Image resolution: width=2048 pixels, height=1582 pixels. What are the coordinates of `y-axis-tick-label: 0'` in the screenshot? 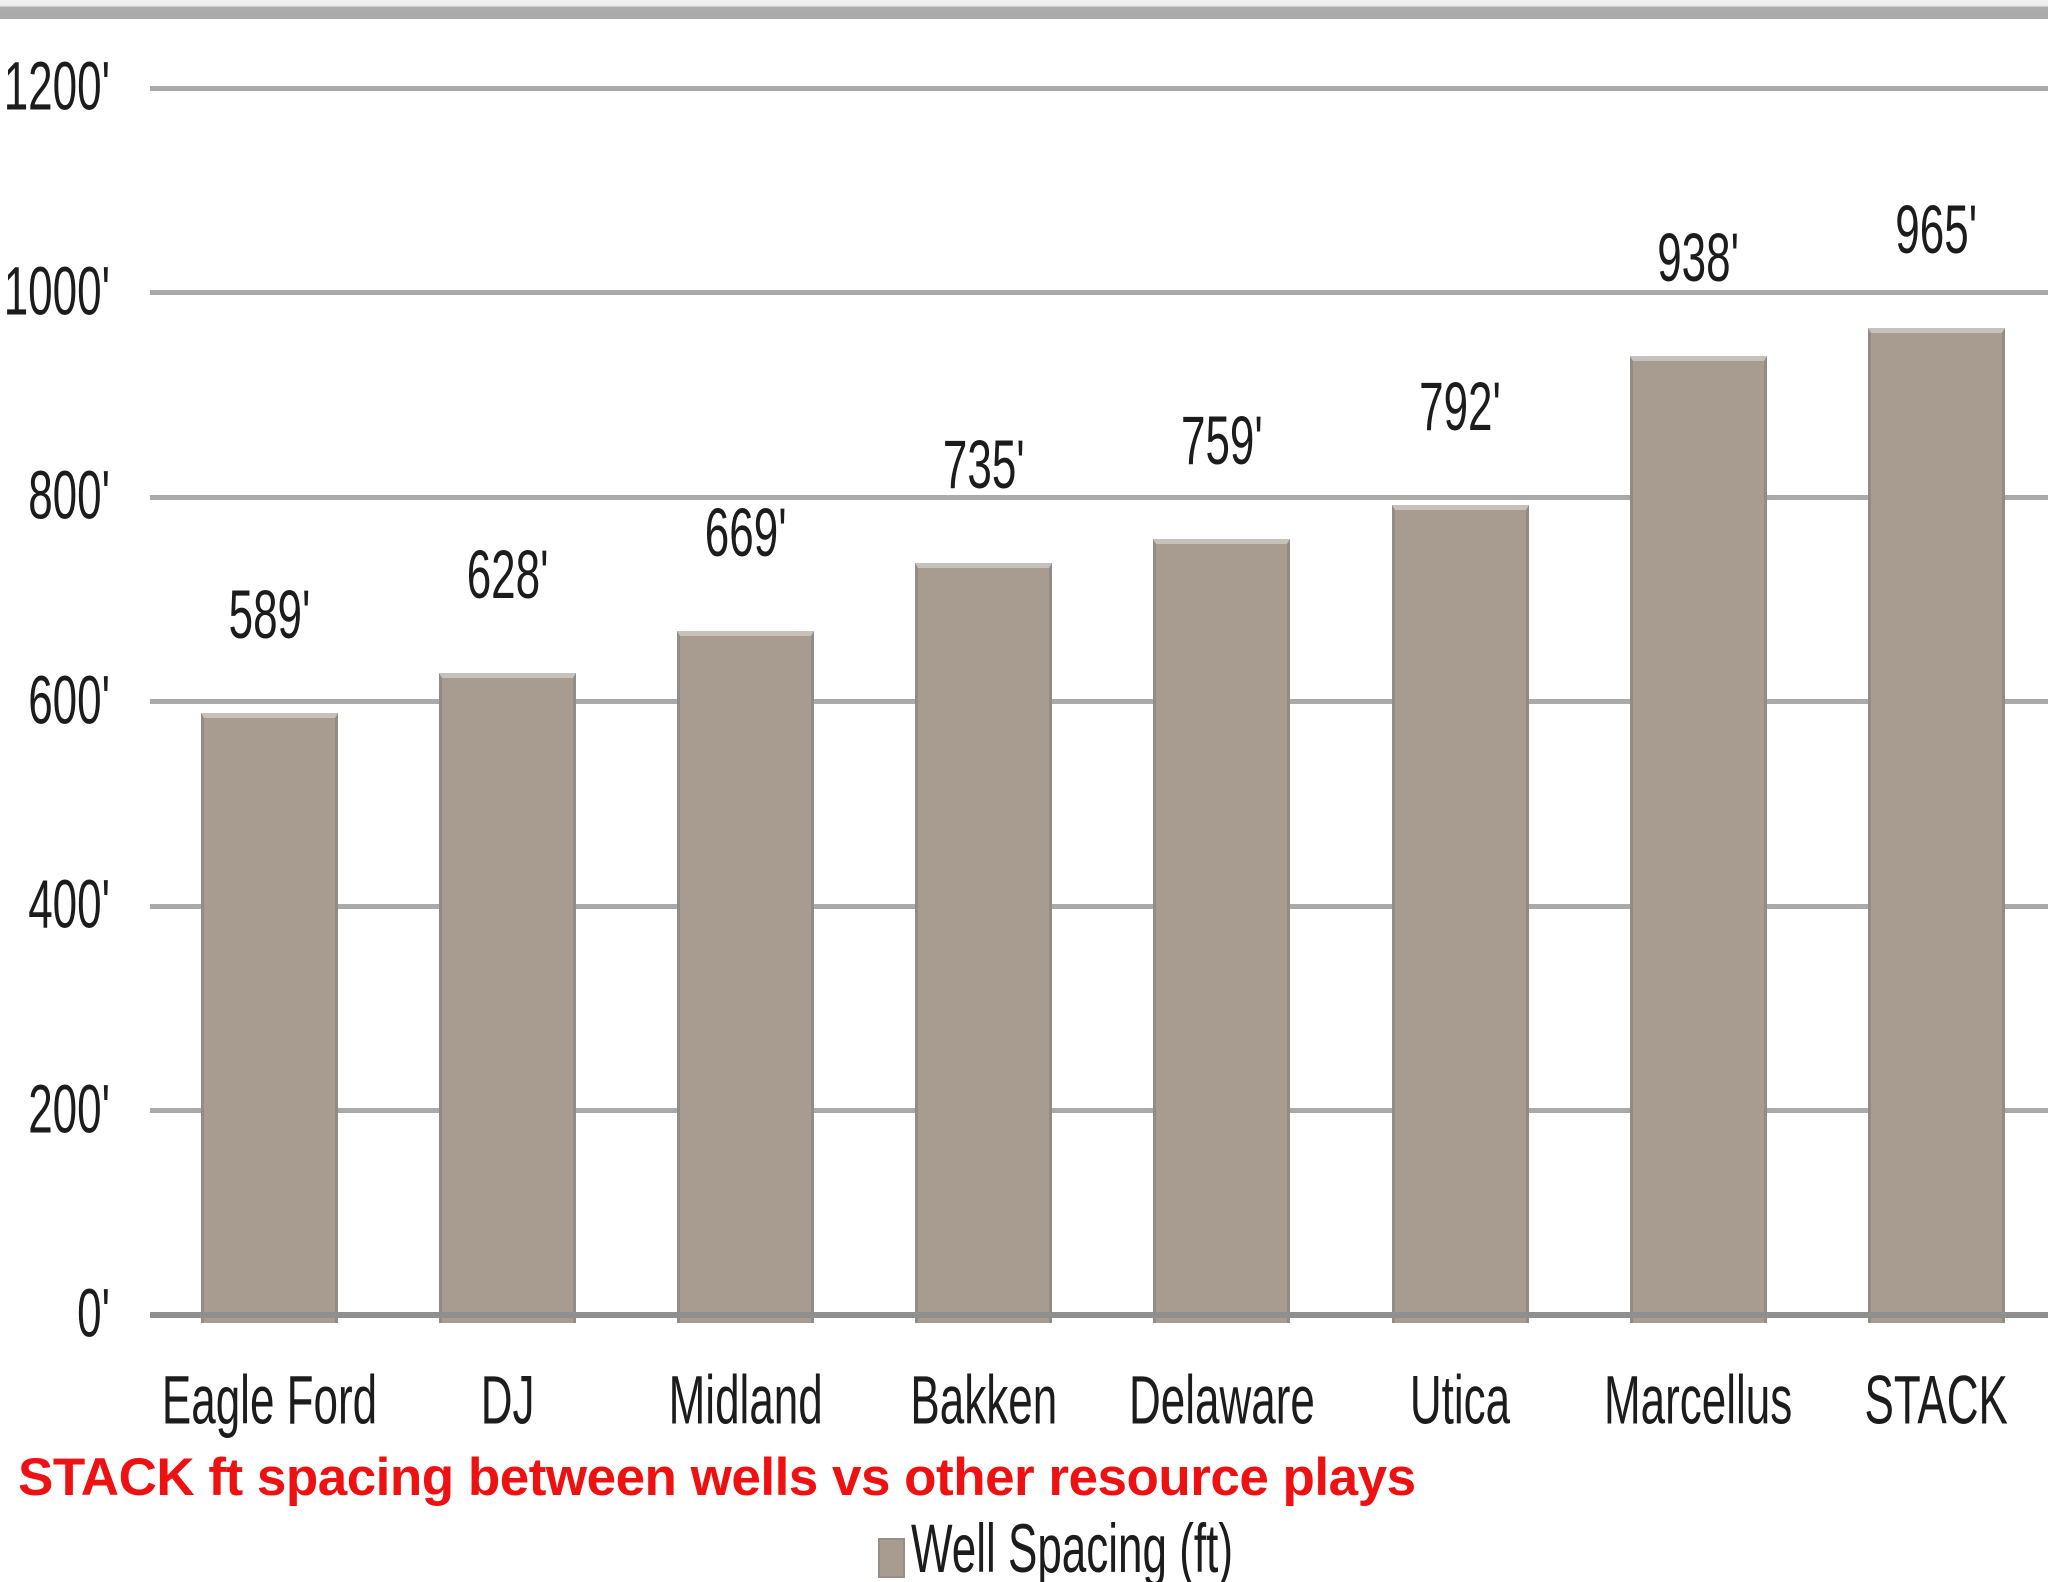 It's located at (93, 1314).